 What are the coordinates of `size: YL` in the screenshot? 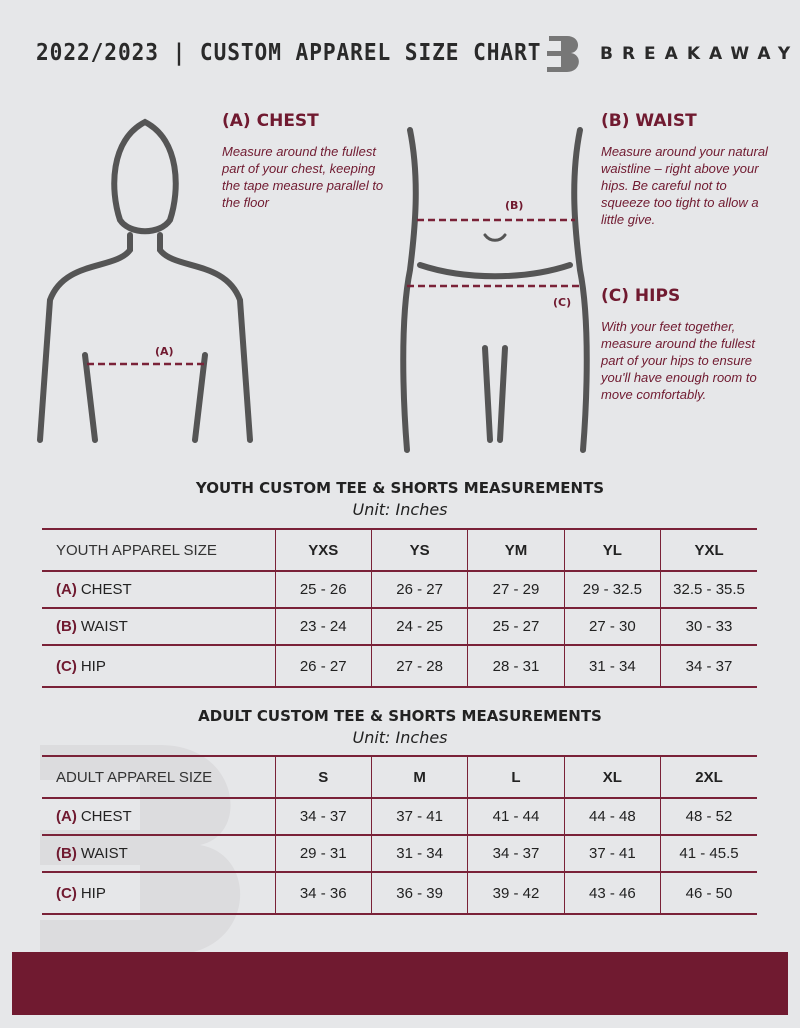 It's located at (612, 550).